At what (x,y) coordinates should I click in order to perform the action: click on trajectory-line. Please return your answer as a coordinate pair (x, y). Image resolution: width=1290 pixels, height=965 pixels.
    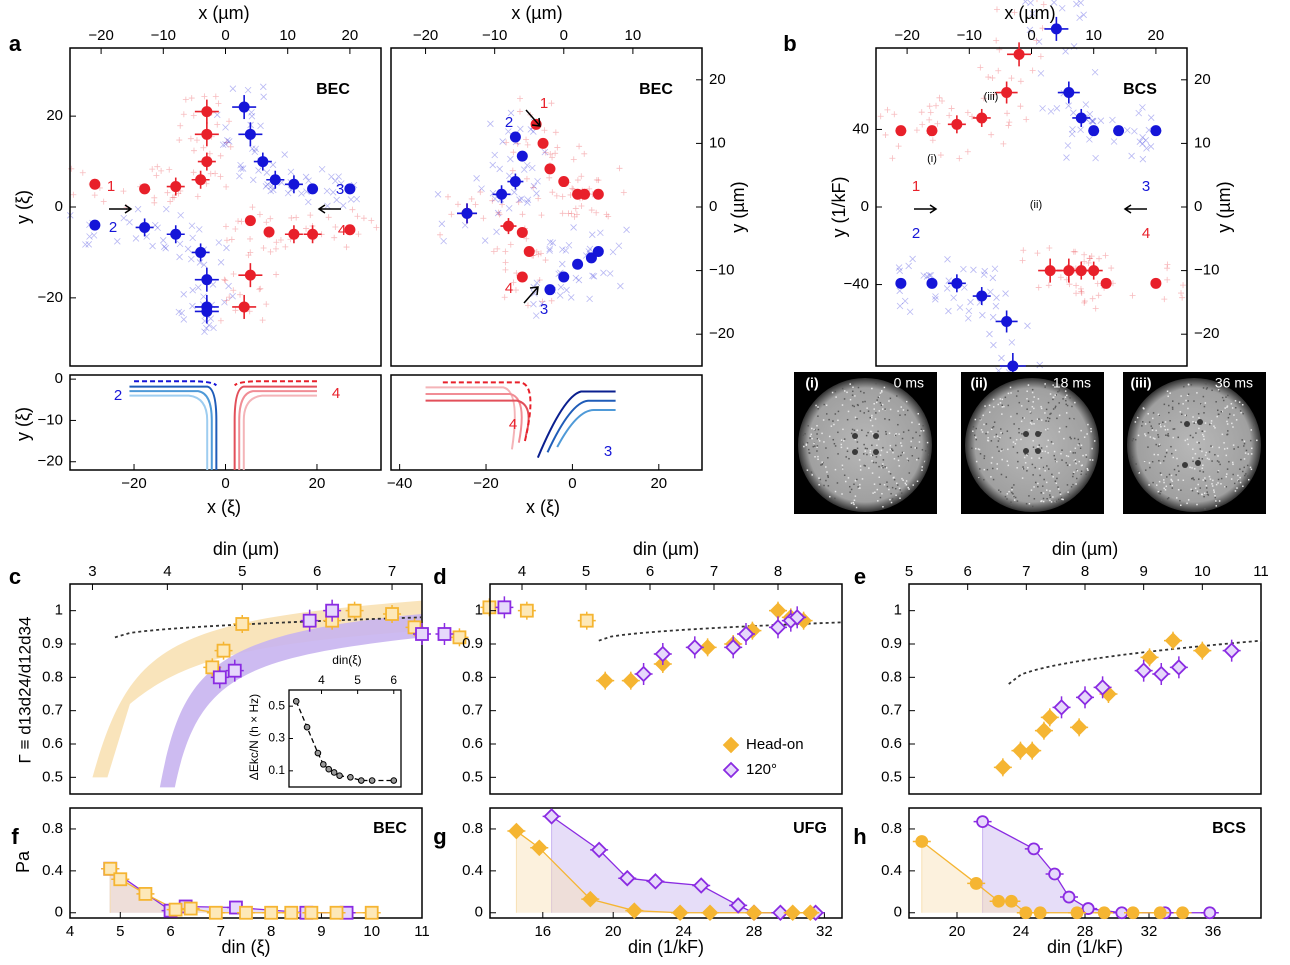
    Looking at the image, I should click on (470, 418).